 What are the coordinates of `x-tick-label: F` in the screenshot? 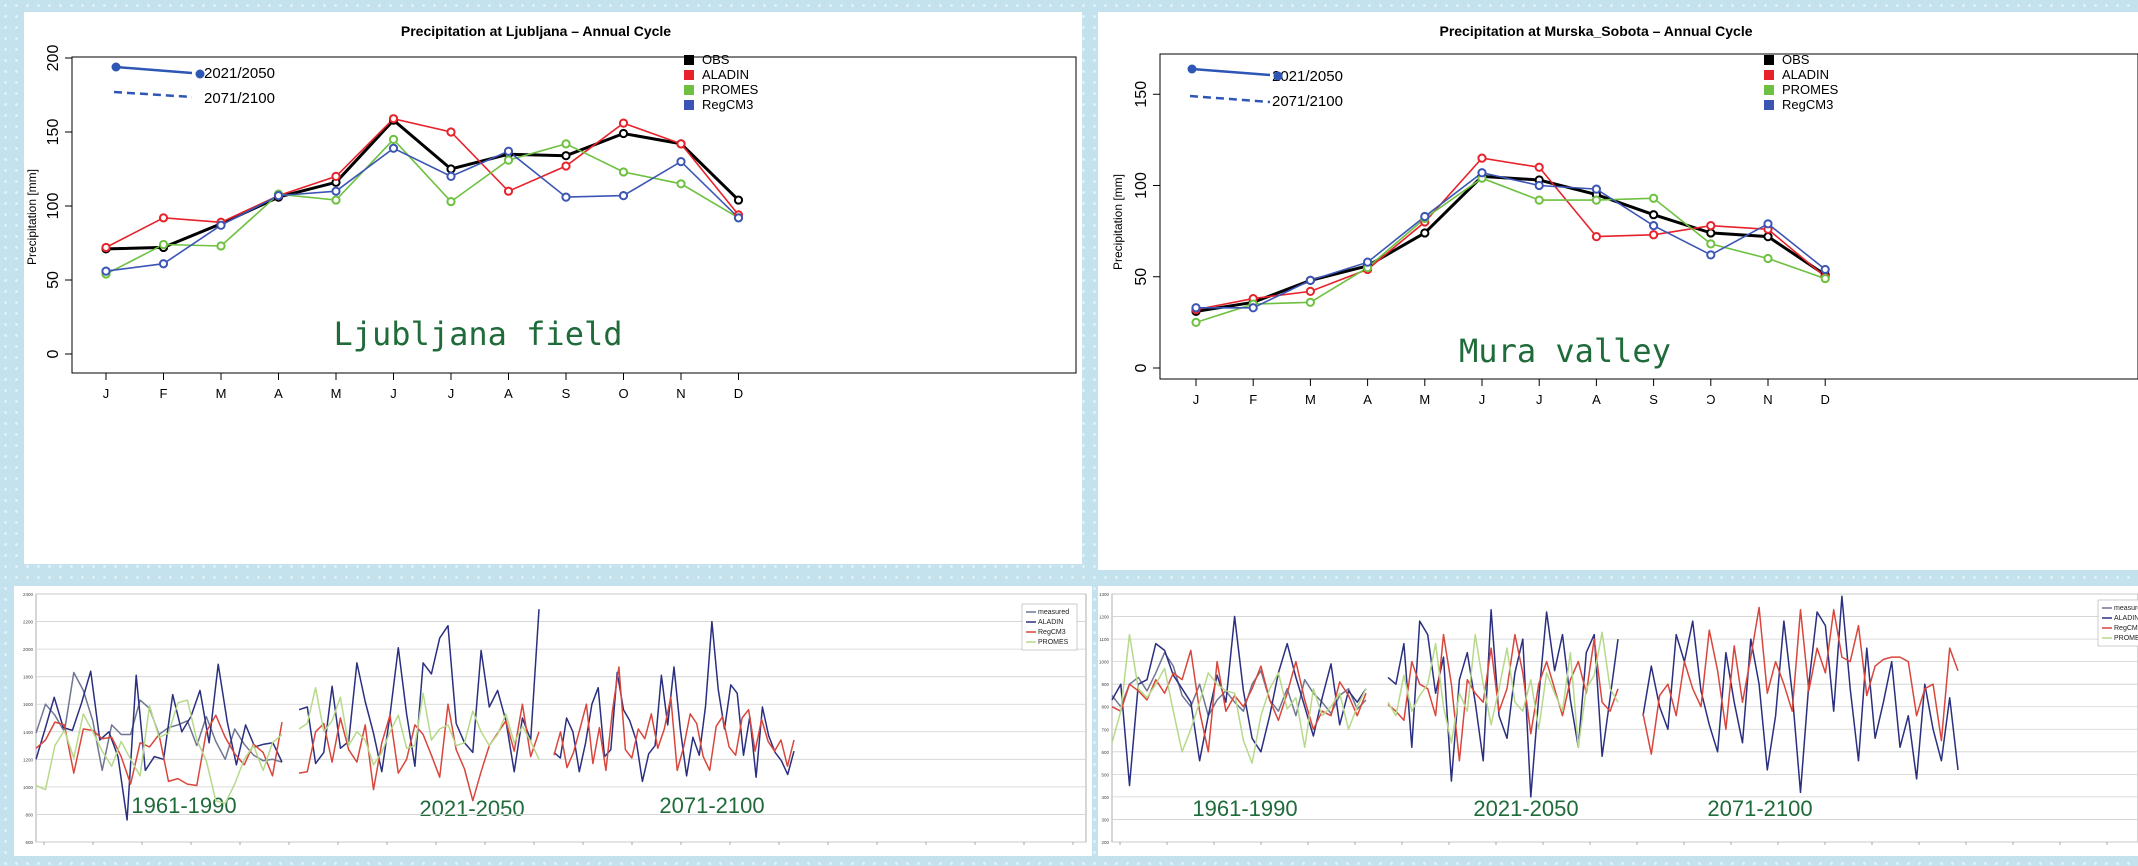 It's located at (1253, 399).